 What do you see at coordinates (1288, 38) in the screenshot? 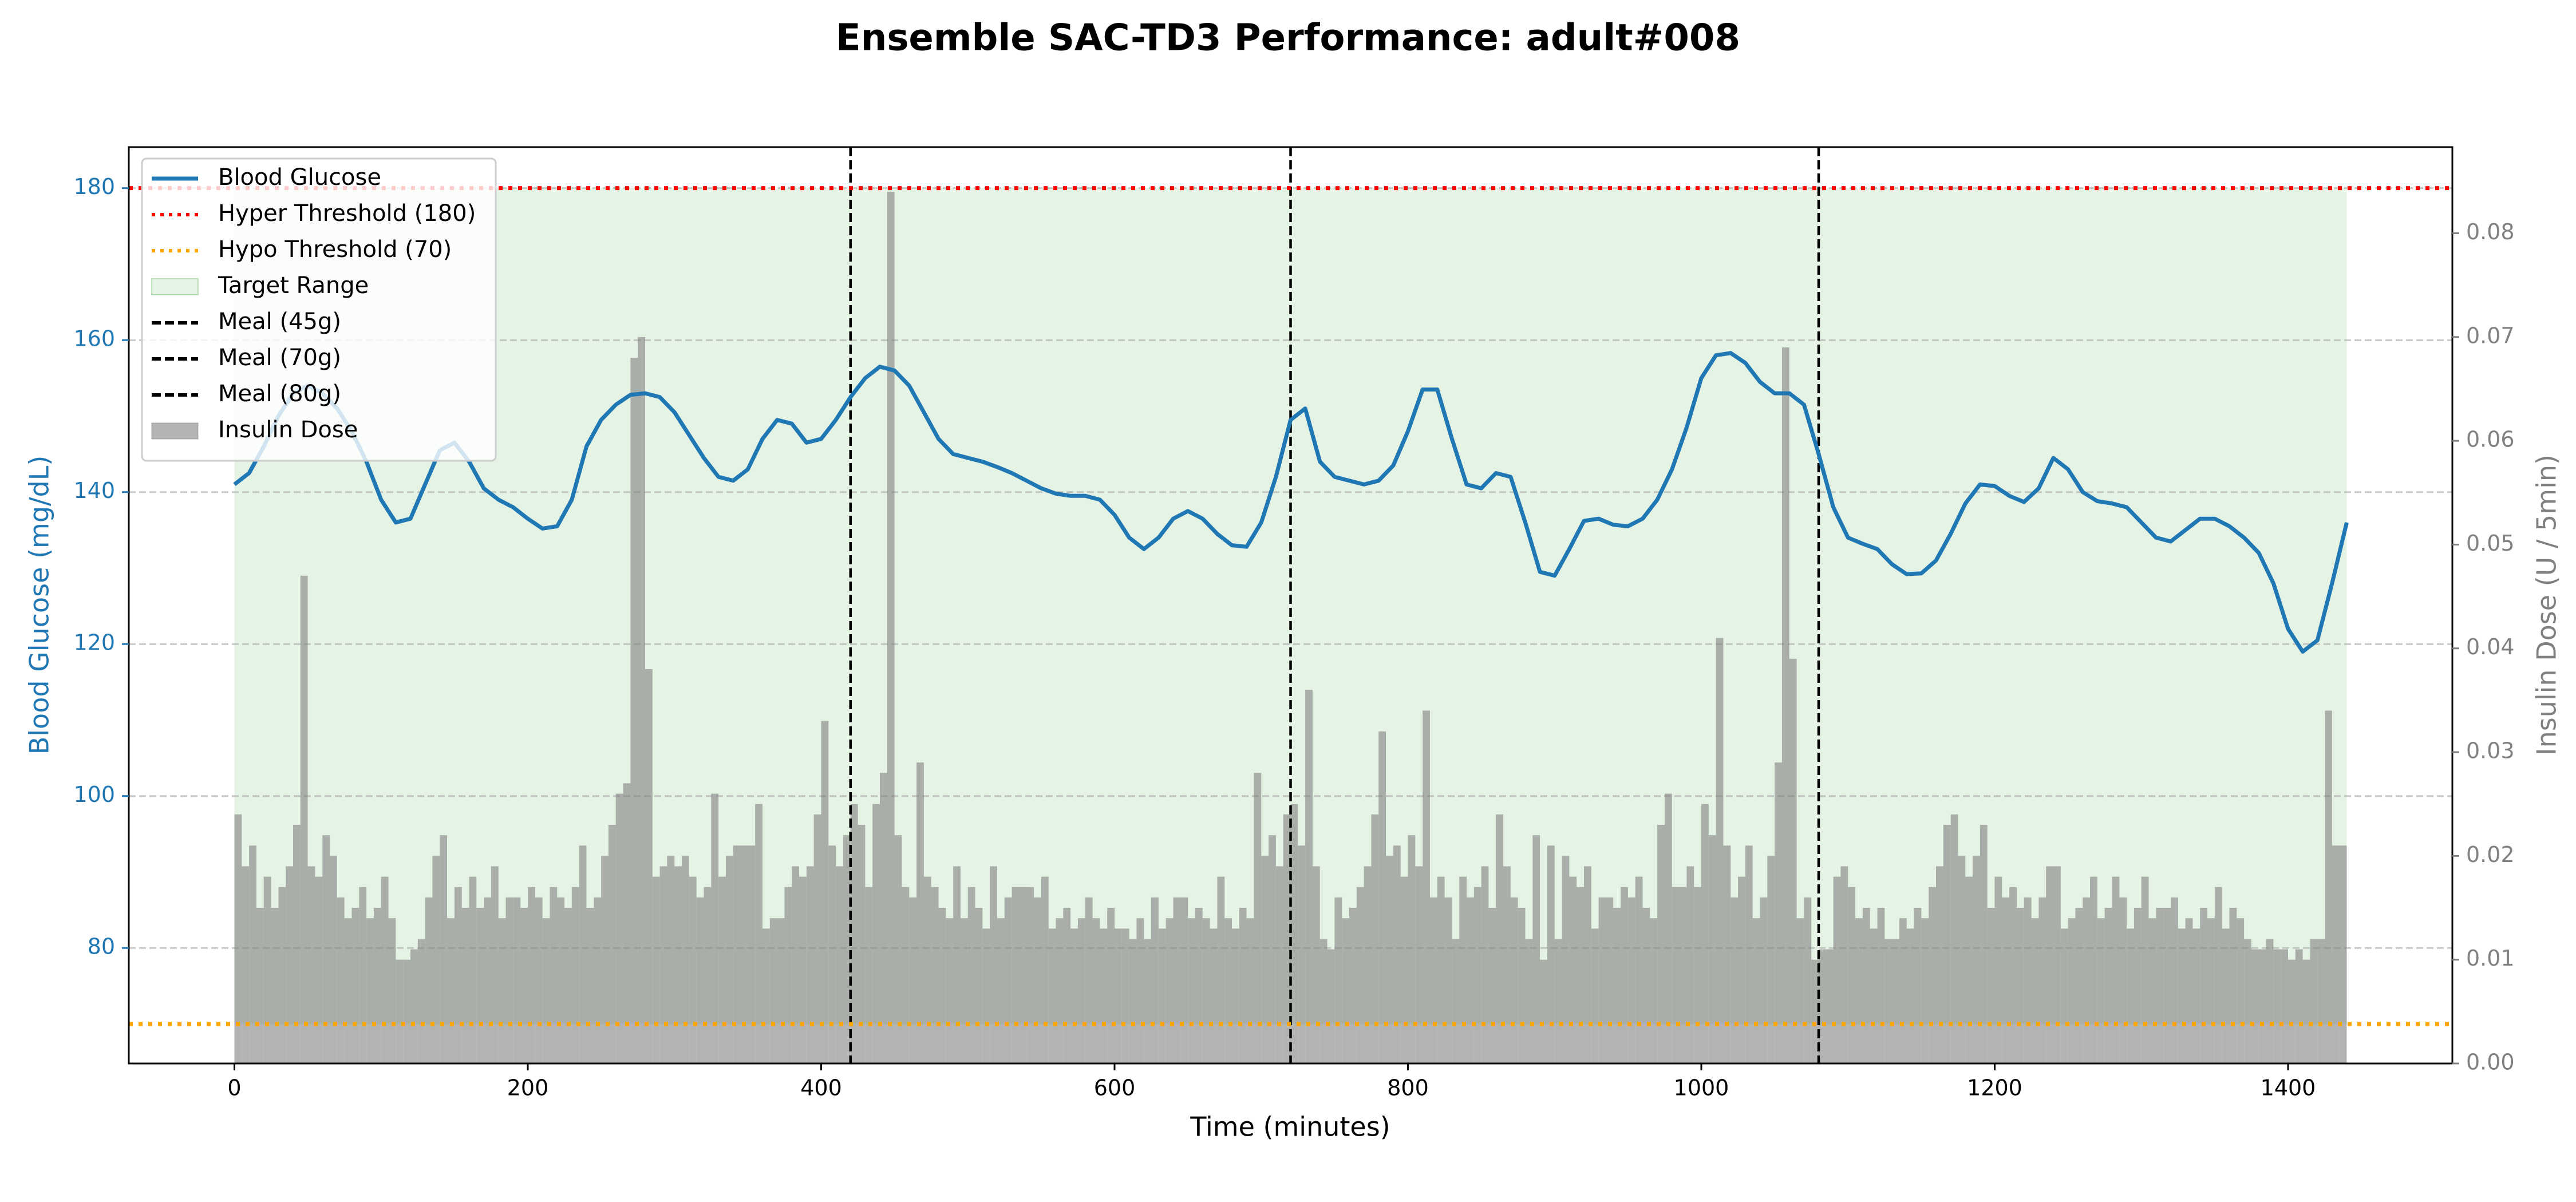
I see `chart-title: Ensemble SAC-TD3 Performance: adult#008` at bounding box center [1288, 38].